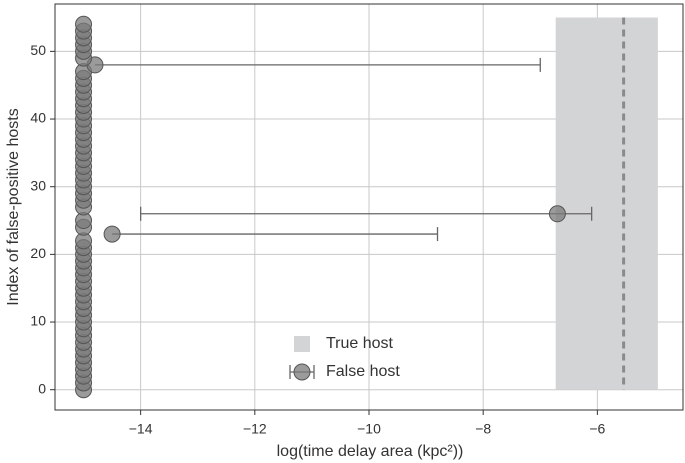 The image size is (685, 463). What do you see at coordinates (38, 321) in the screenshot?
I see `y-tick-label: 10` at bounding box center [38, 321].